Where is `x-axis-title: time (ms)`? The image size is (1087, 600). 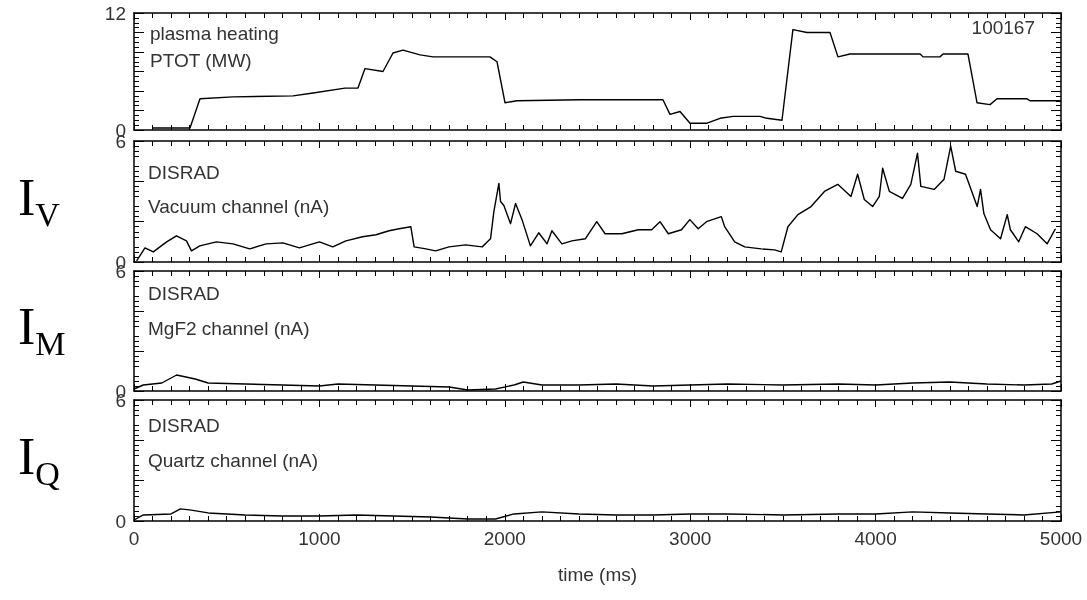 x-axis-title: time (ms) is located at coordinates (597, 574).